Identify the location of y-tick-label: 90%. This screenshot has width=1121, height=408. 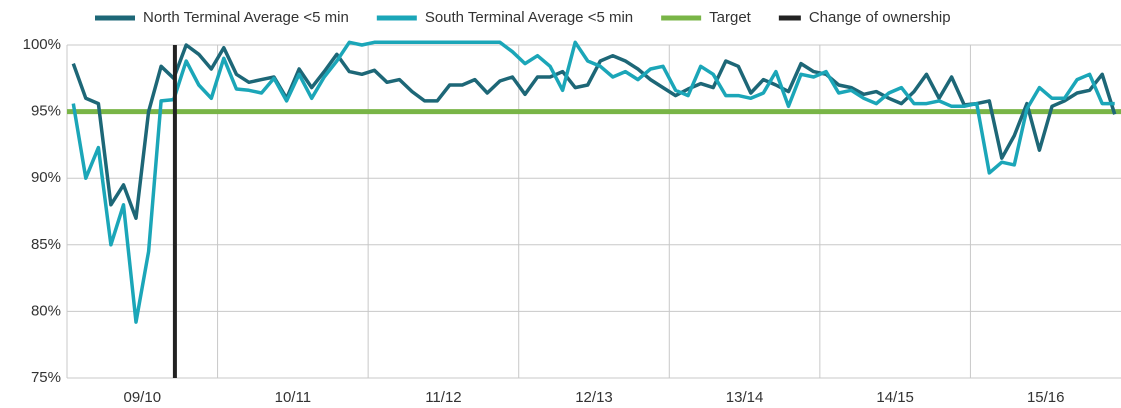
(46, 177).